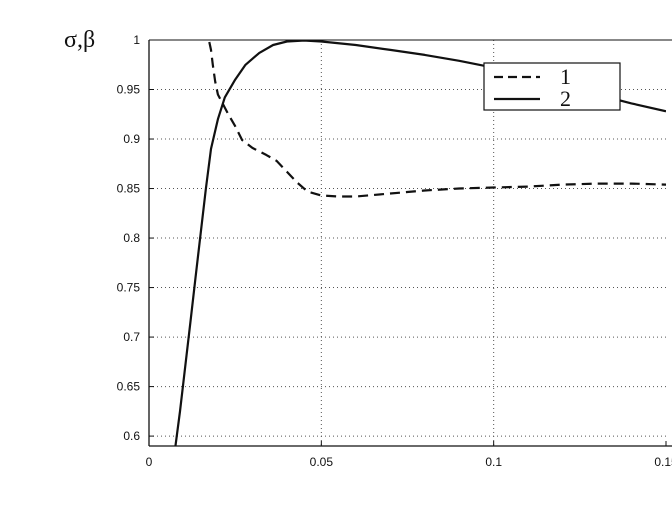 This screenshot has width=672, height=508. Describe the element at coordinates (493, 462) in the screenshot. I see `x-tick-label: 0.1` at that location.